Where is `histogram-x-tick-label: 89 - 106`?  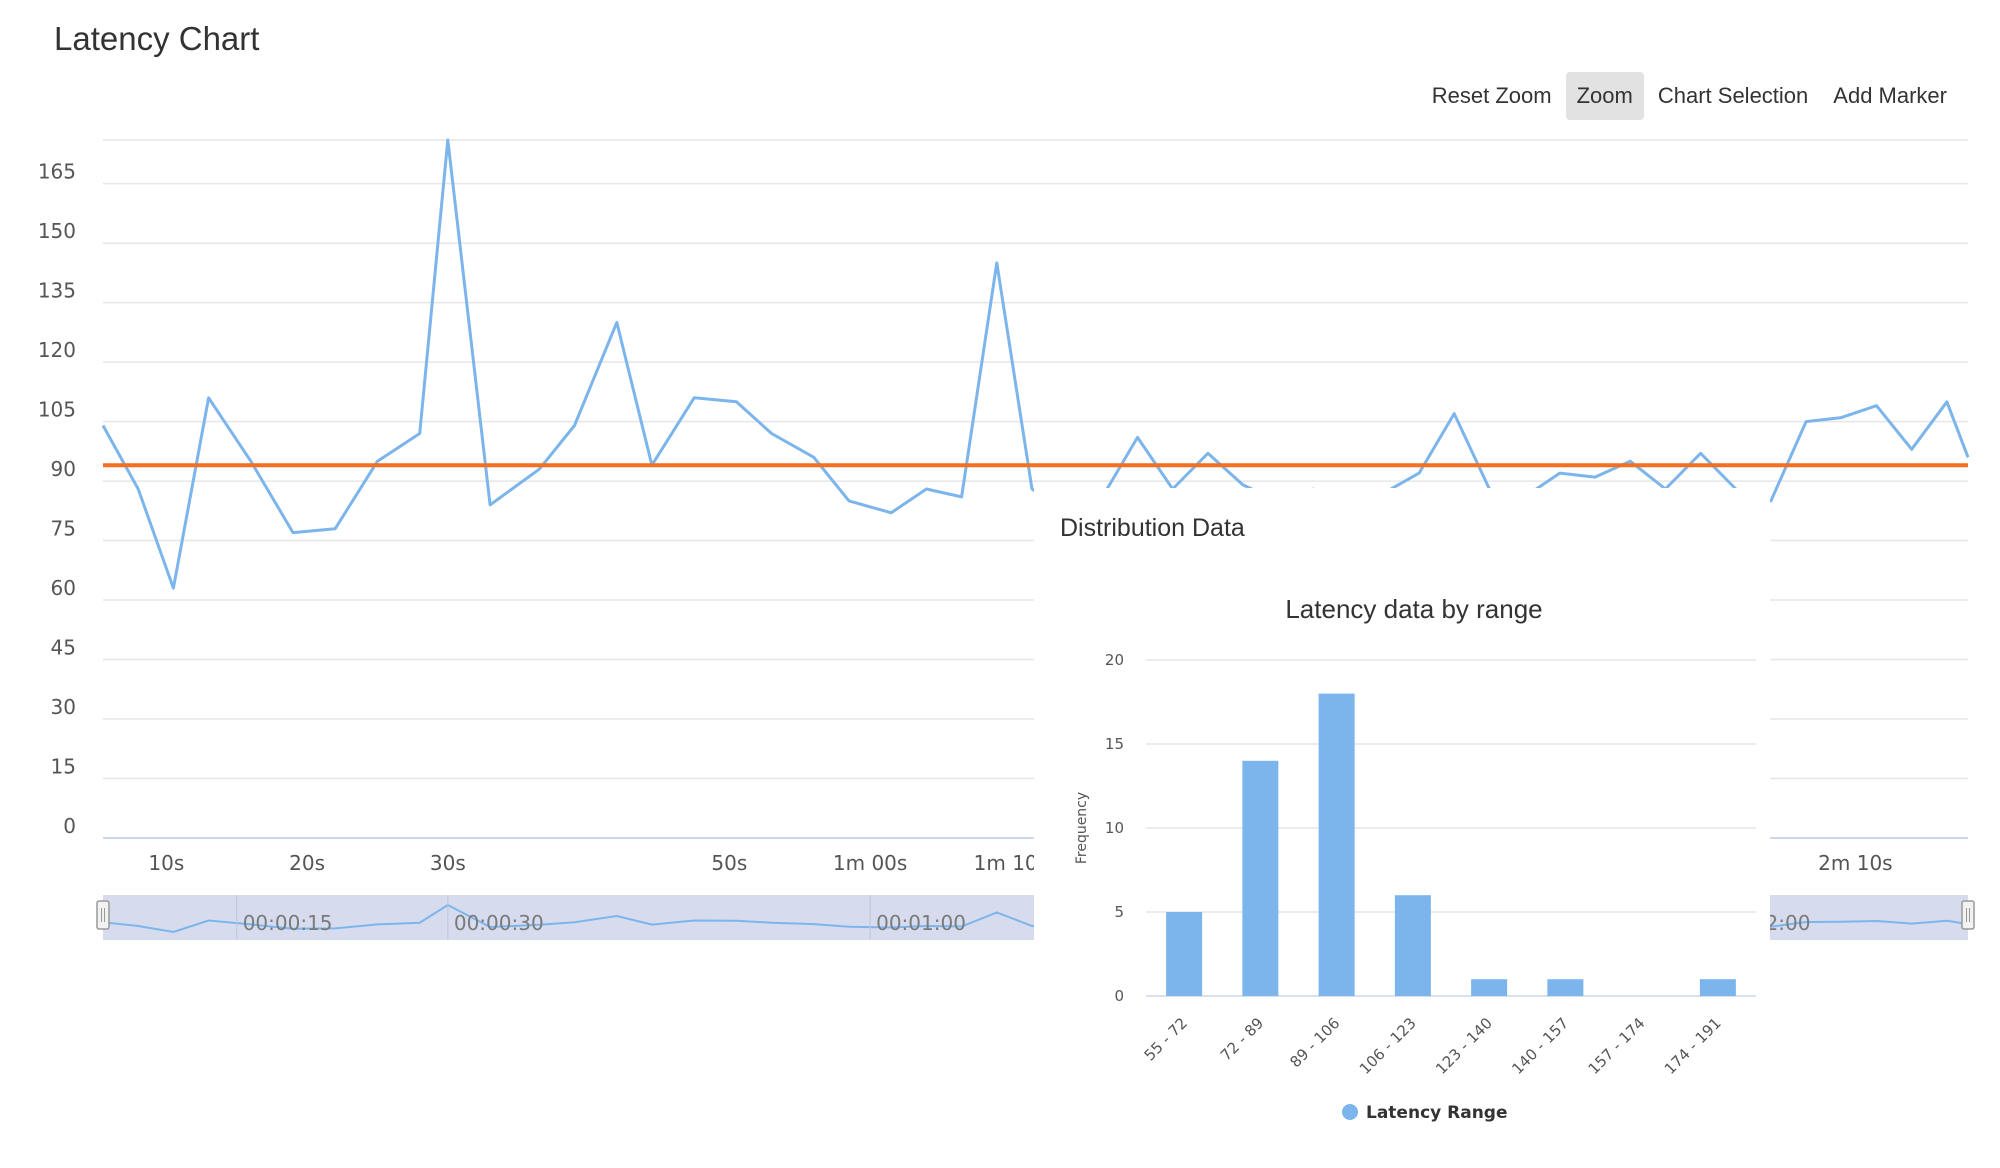
histogram-x-tick-label: 89 - 106 is located at coordinates (1314, 1042).